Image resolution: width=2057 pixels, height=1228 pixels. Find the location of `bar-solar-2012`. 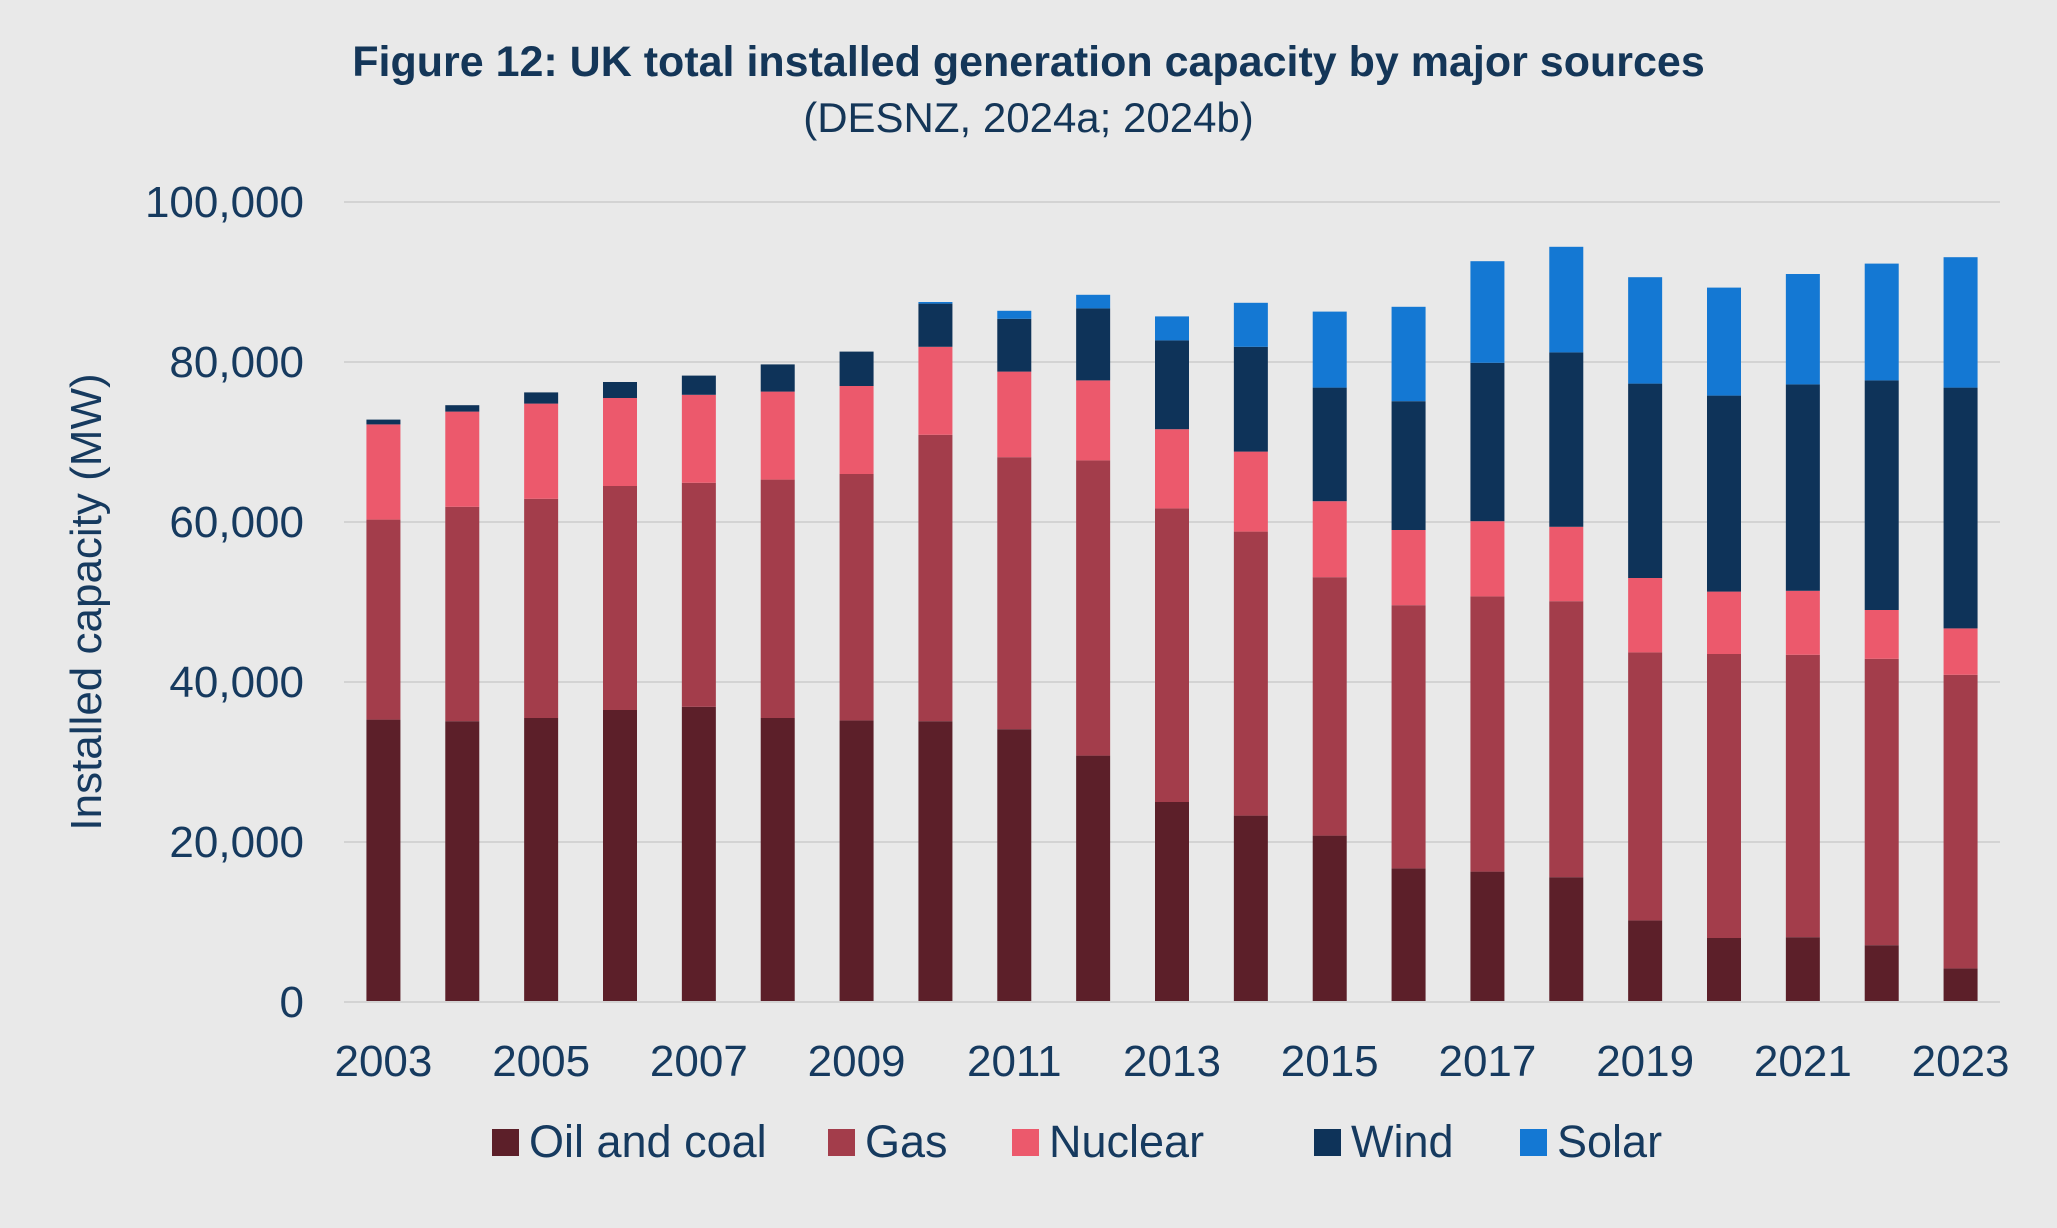

bar-solar-2012 is located at coordinates (1093, 301).